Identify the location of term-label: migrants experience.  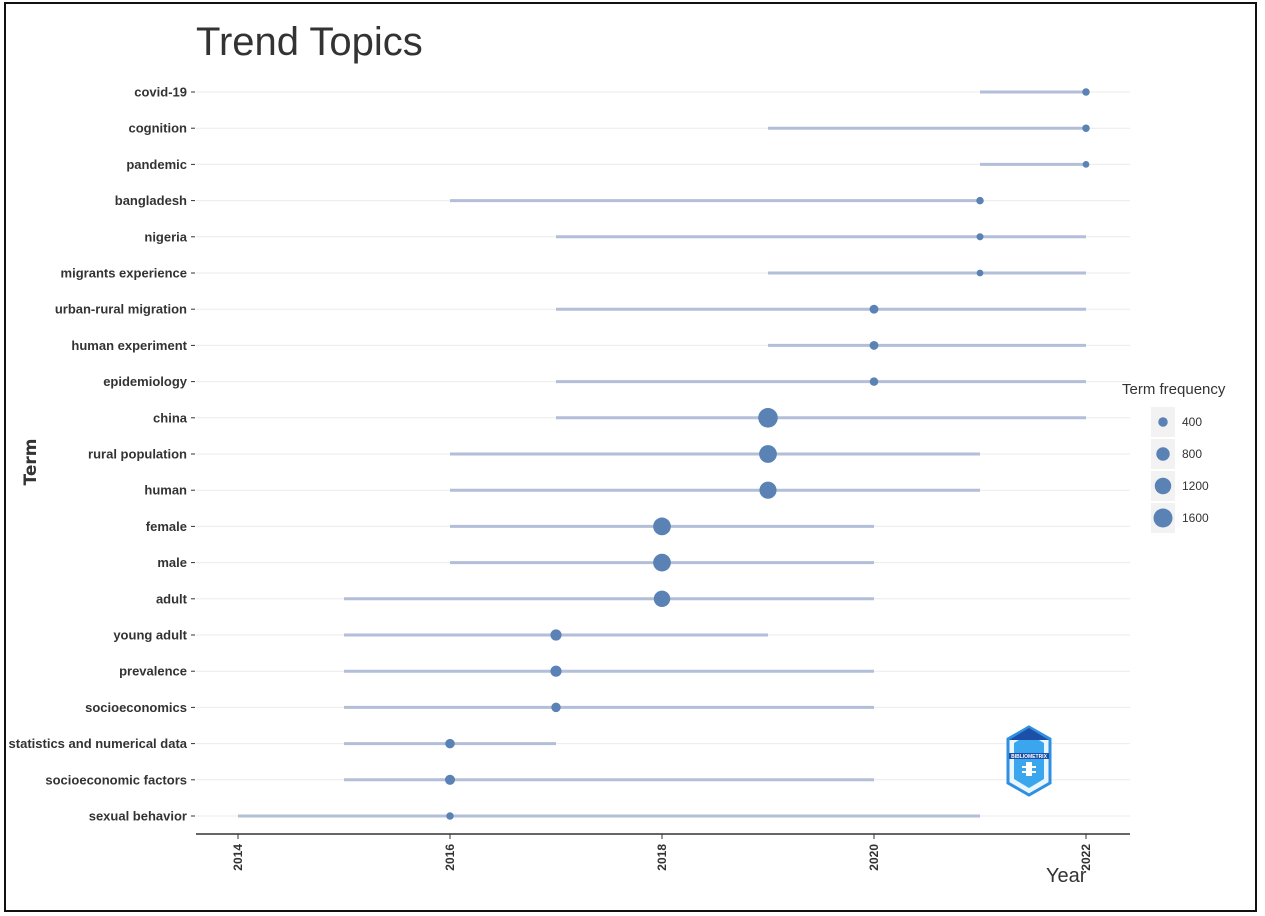
(124, 273).